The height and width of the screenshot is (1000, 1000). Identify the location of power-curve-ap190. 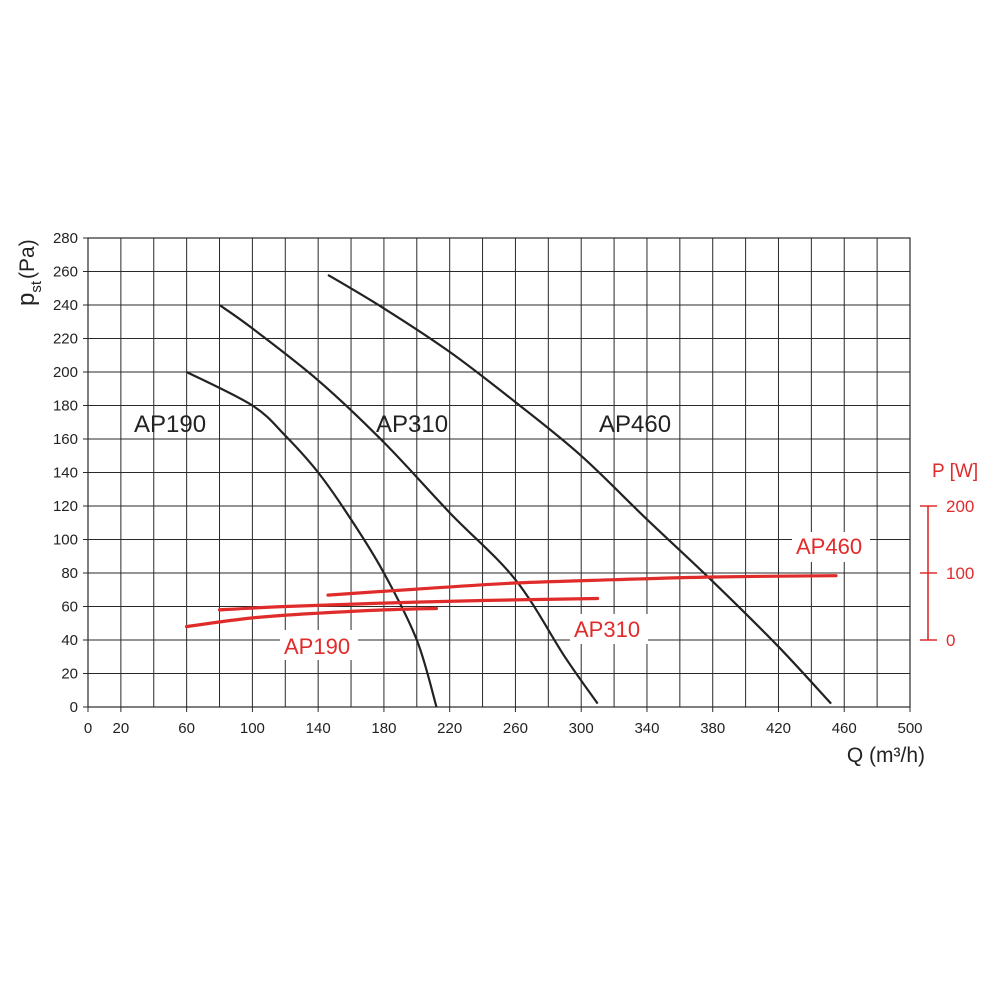
(312, 617).